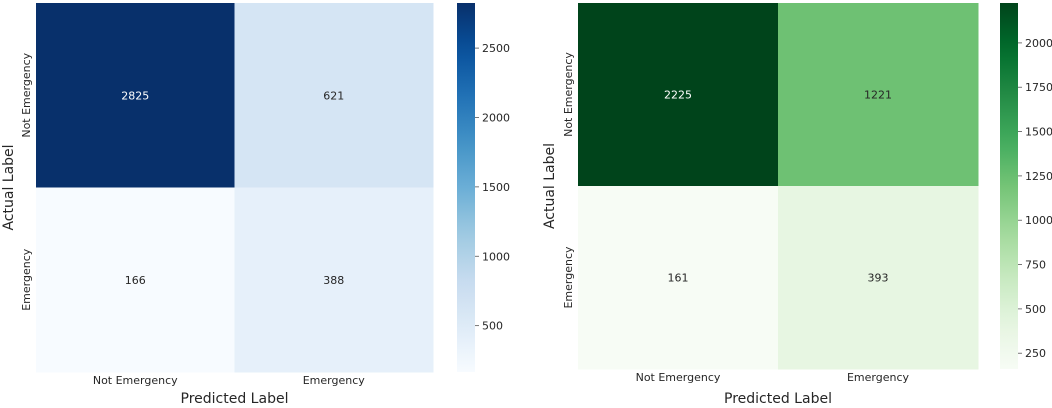 This screenshot has width=1052, height=408. What do you see at coordinates (1038, 43) in the screenshot?
I see `colorbar-tick-label-7: 2000` at bounding box center [1038, 43].